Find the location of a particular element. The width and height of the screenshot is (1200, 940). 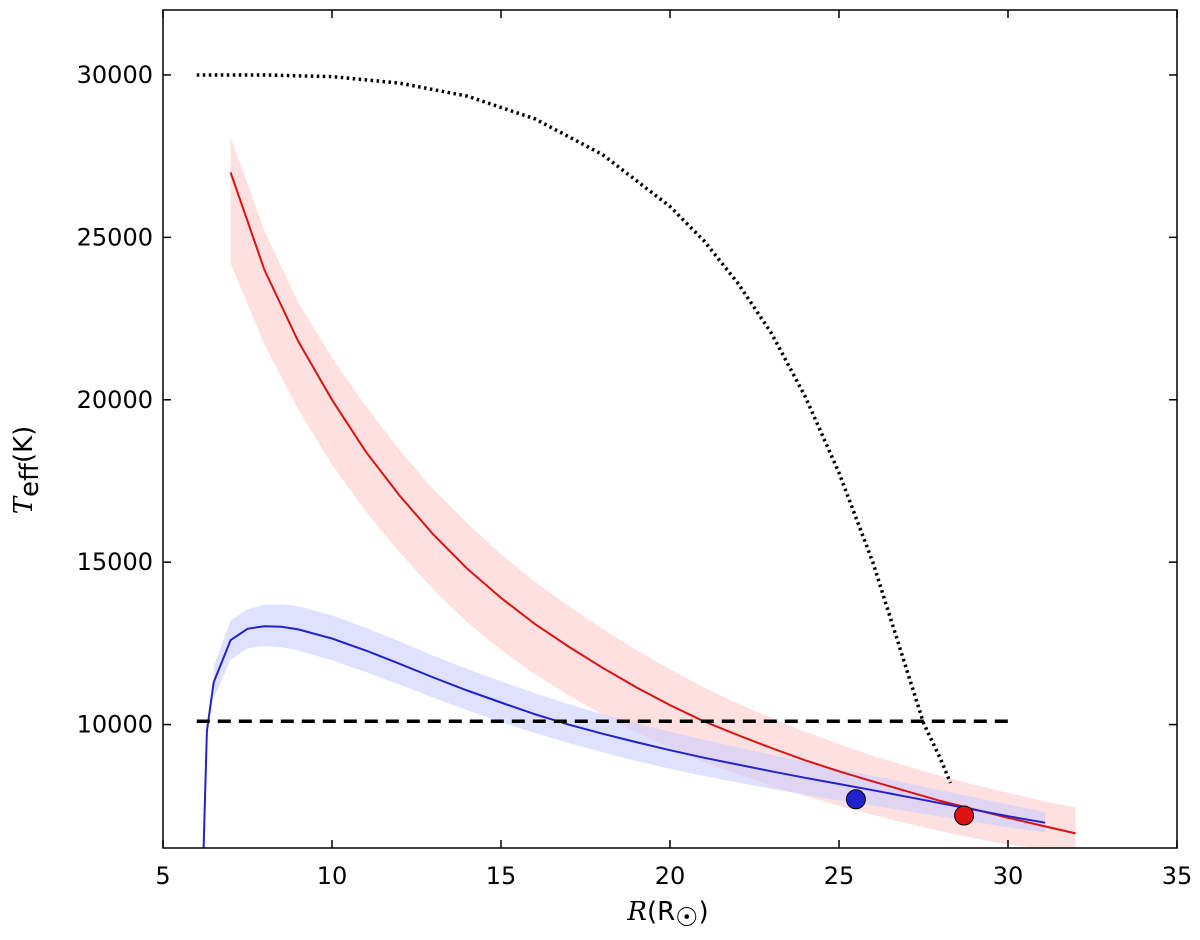

y-tick-label: 10000 is located at coordinates (115, 725).